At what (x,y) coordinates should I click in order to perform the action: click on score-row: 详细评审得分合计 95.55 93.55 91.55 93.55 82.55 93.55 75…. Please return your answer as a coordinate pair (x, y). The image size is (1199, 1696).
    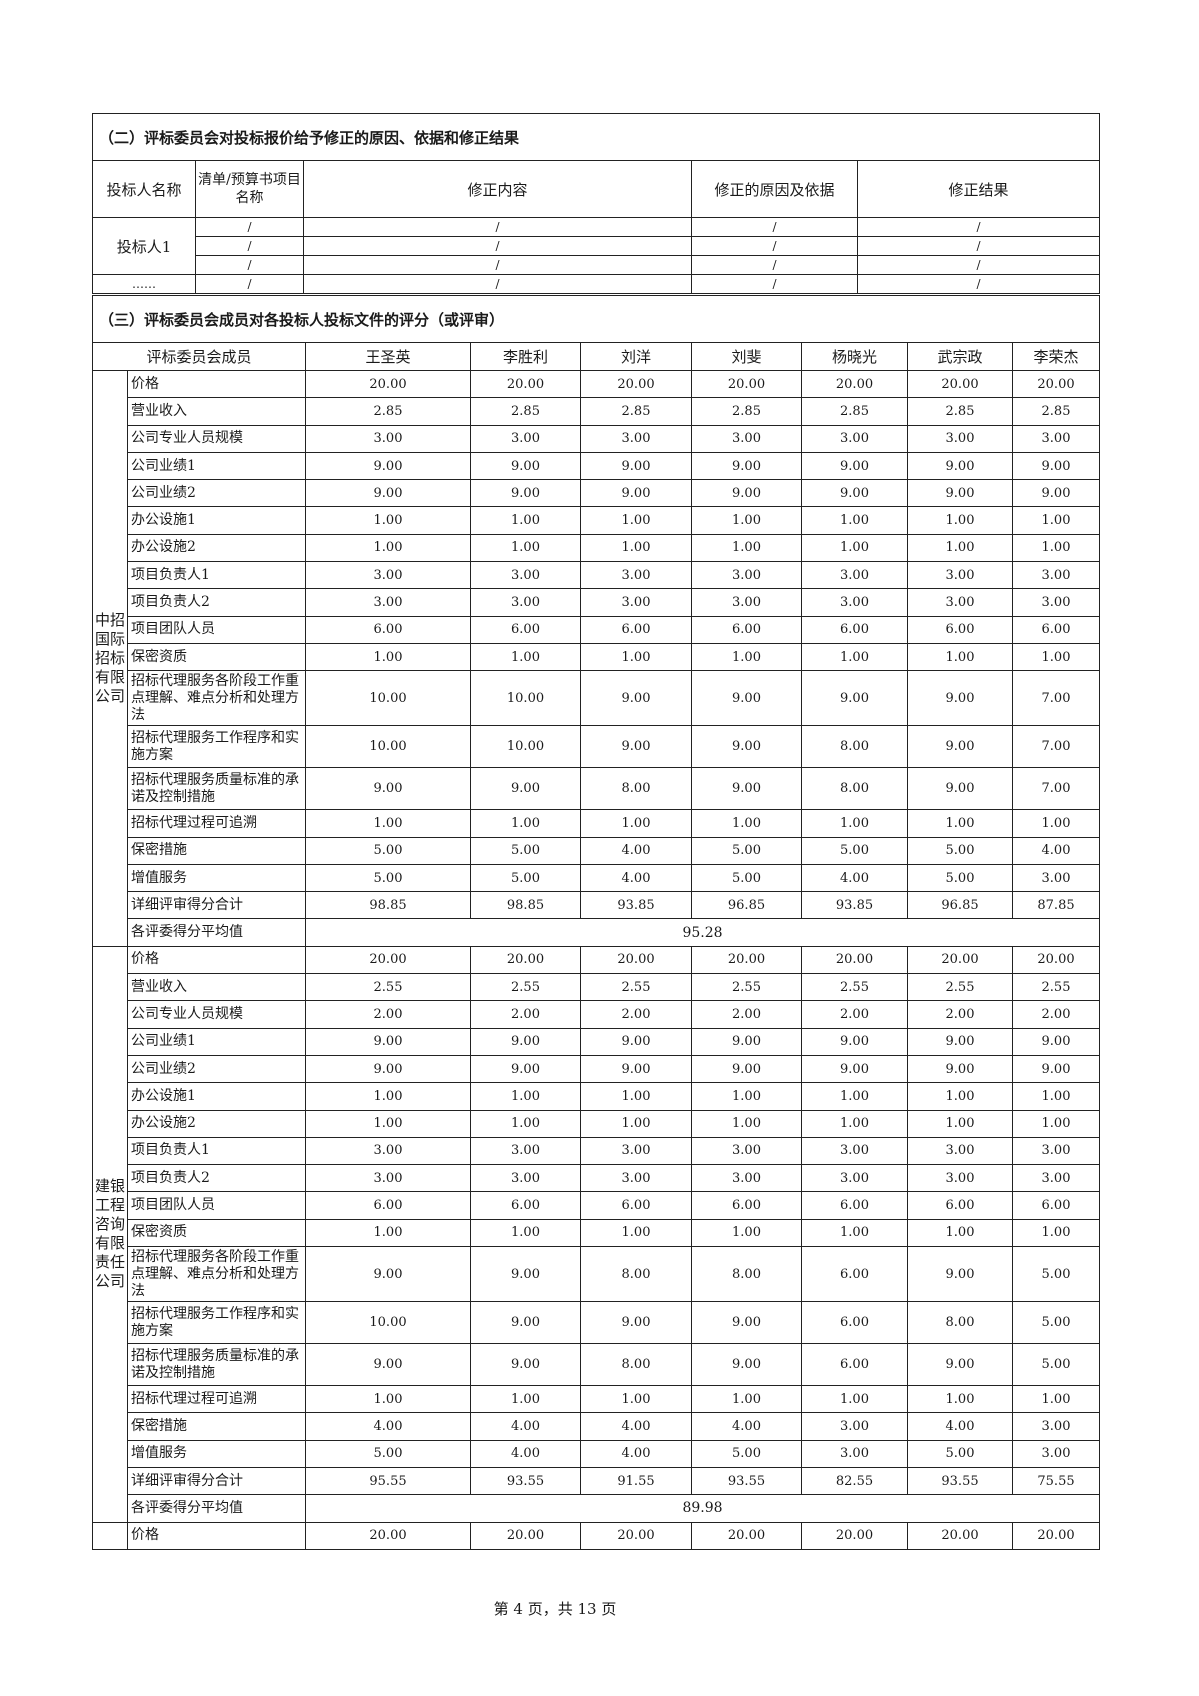
    Looking at the image, I should click on (597, 1481).